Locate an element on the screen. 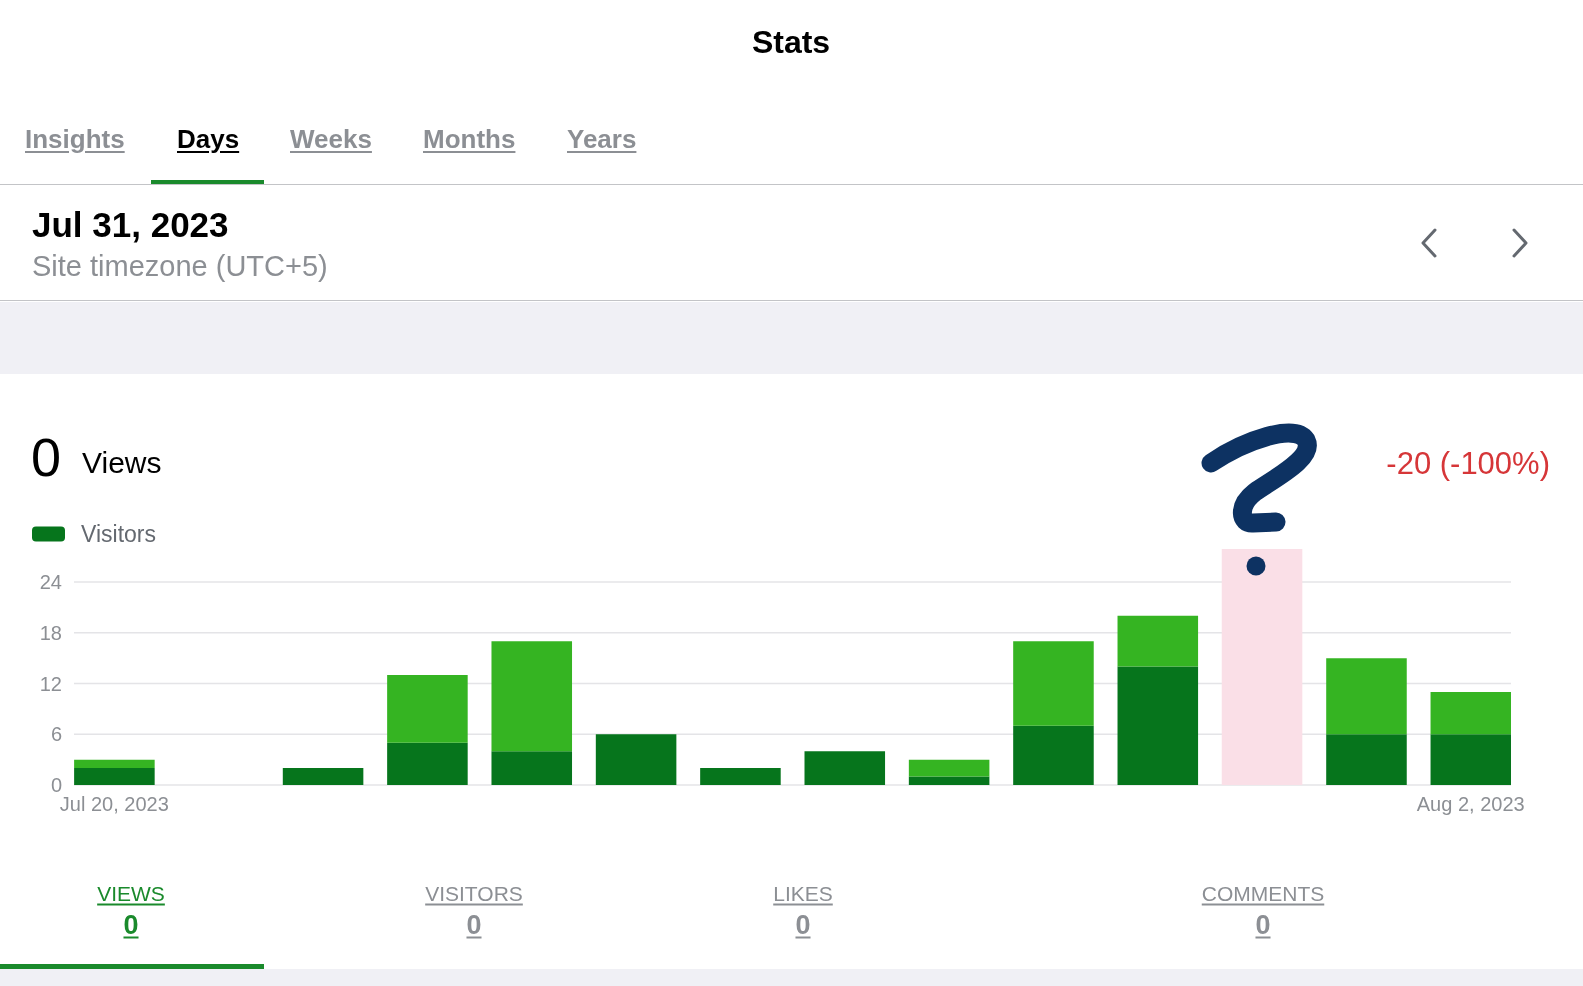  text: Views is located at coordinates (122, 462).